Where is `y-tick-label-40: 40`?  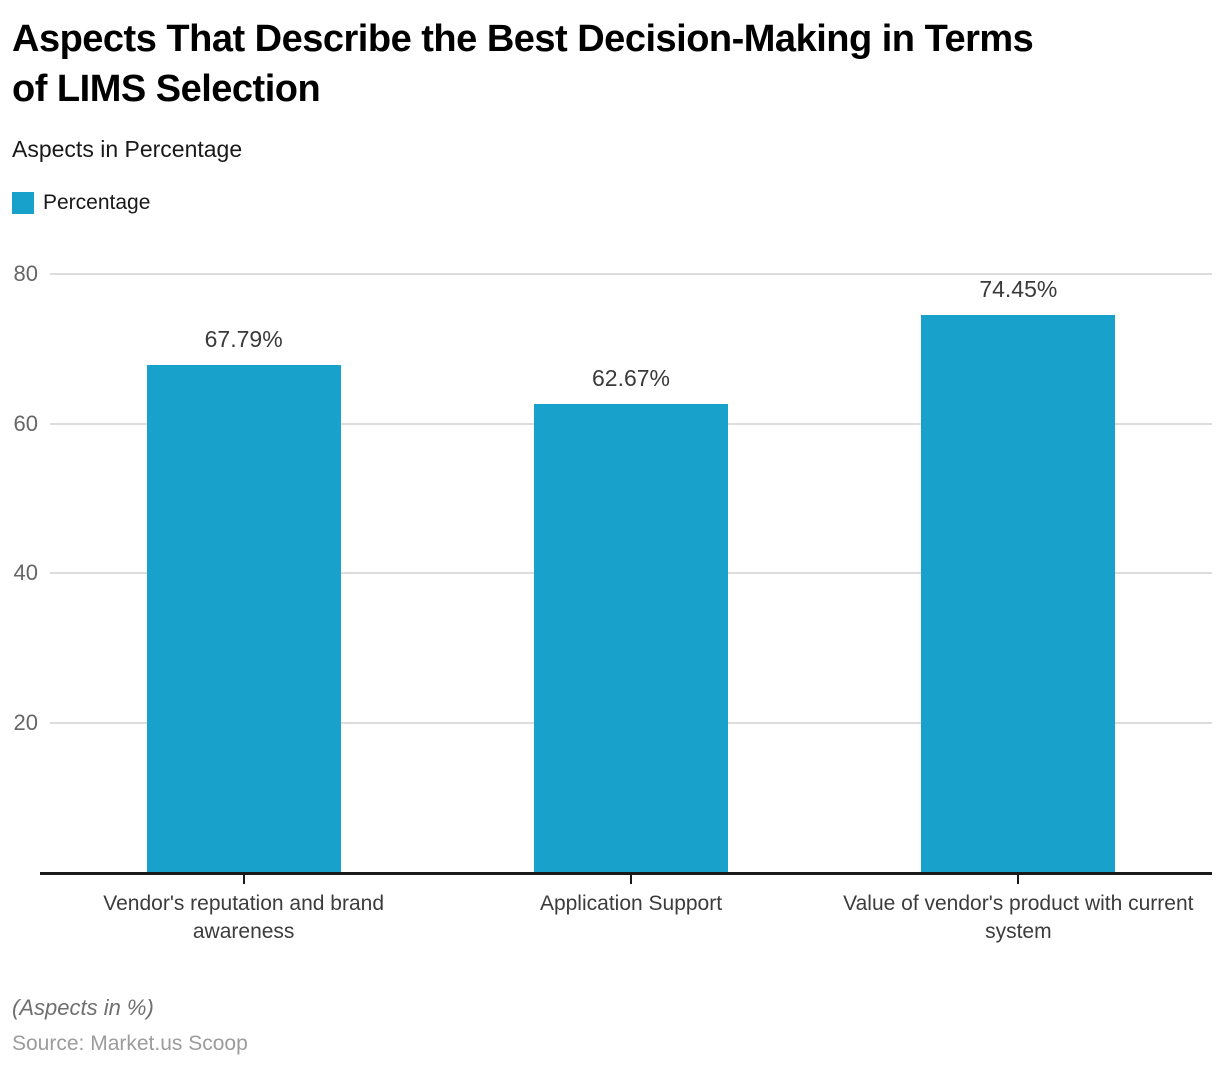
y-tick-label-40: 40 is located at coordinates (25, 572).